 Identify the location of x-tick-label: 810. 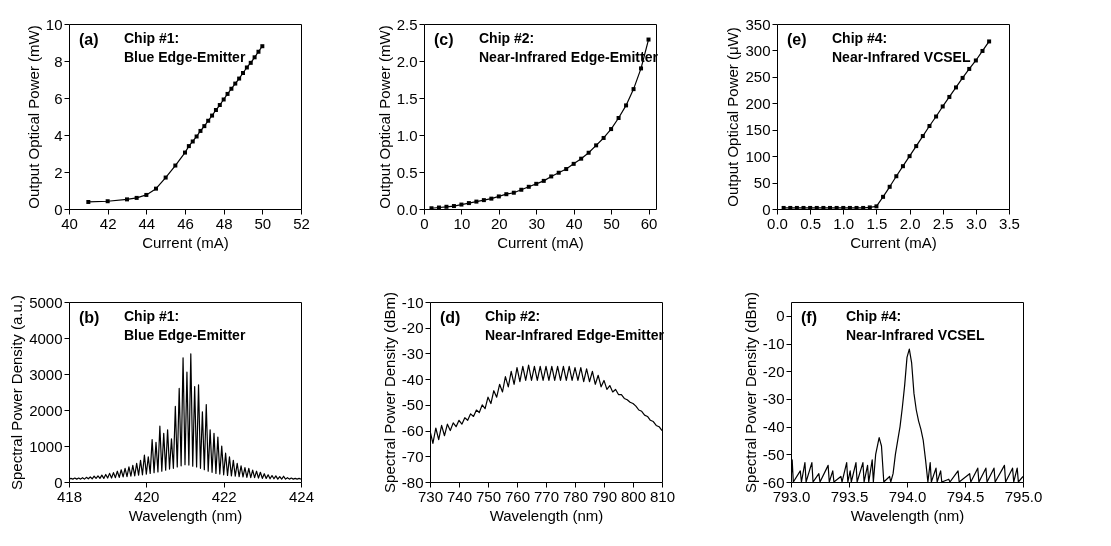
(662, 496).